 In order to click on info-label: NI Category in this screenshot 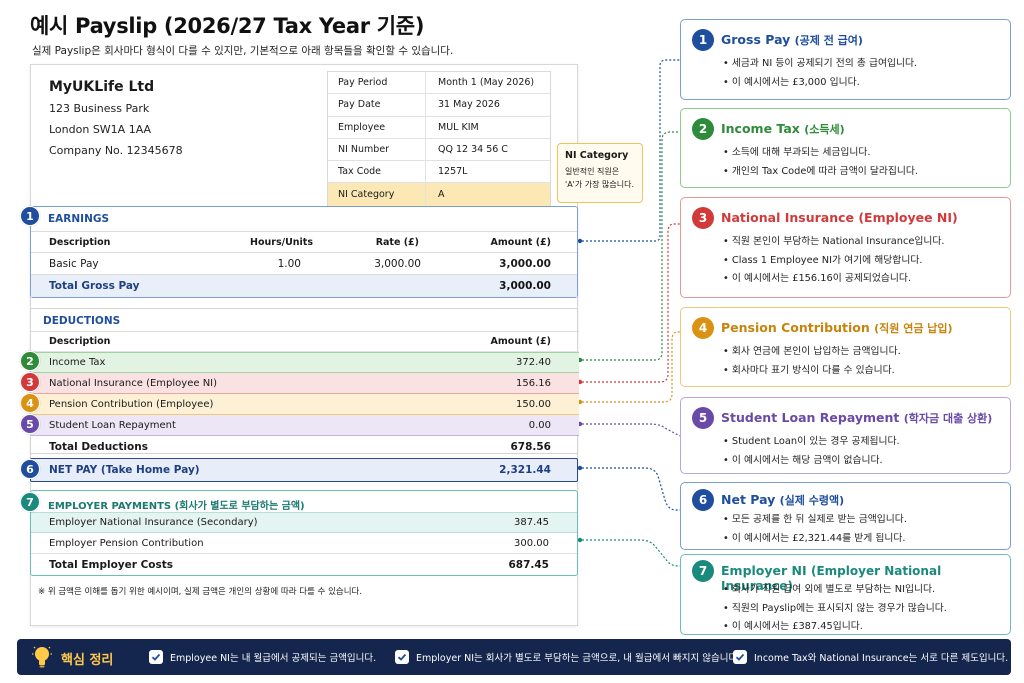, I will do `click(377, 194)`.